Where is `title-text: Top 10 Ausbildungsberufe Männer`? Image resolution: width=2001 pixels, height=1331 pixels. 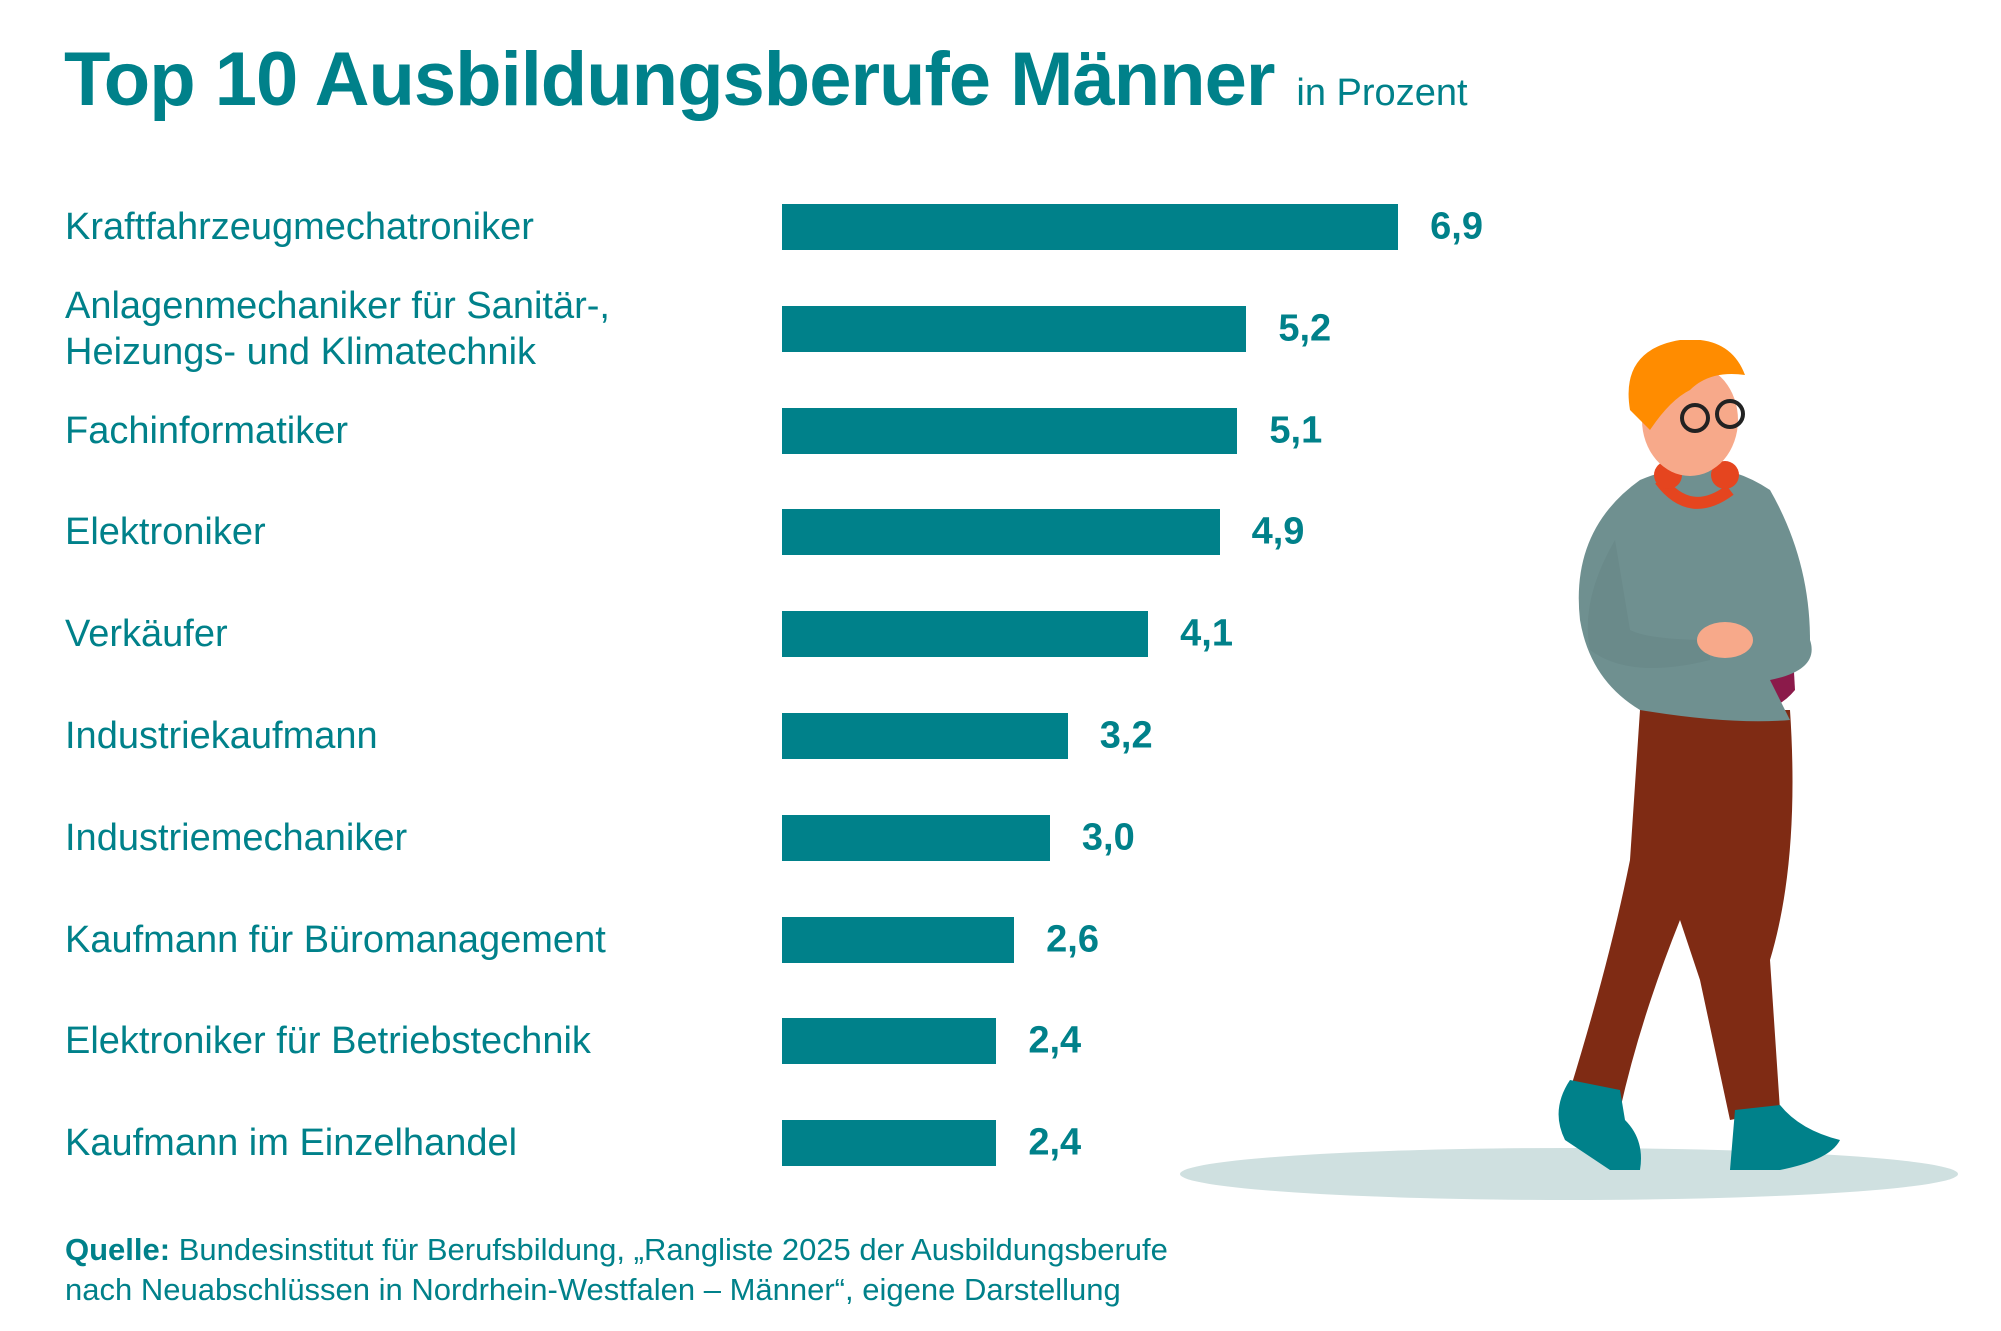 title-text: Top 10 Ausbildungsberufe Männer is located at coordinates (669, 79).